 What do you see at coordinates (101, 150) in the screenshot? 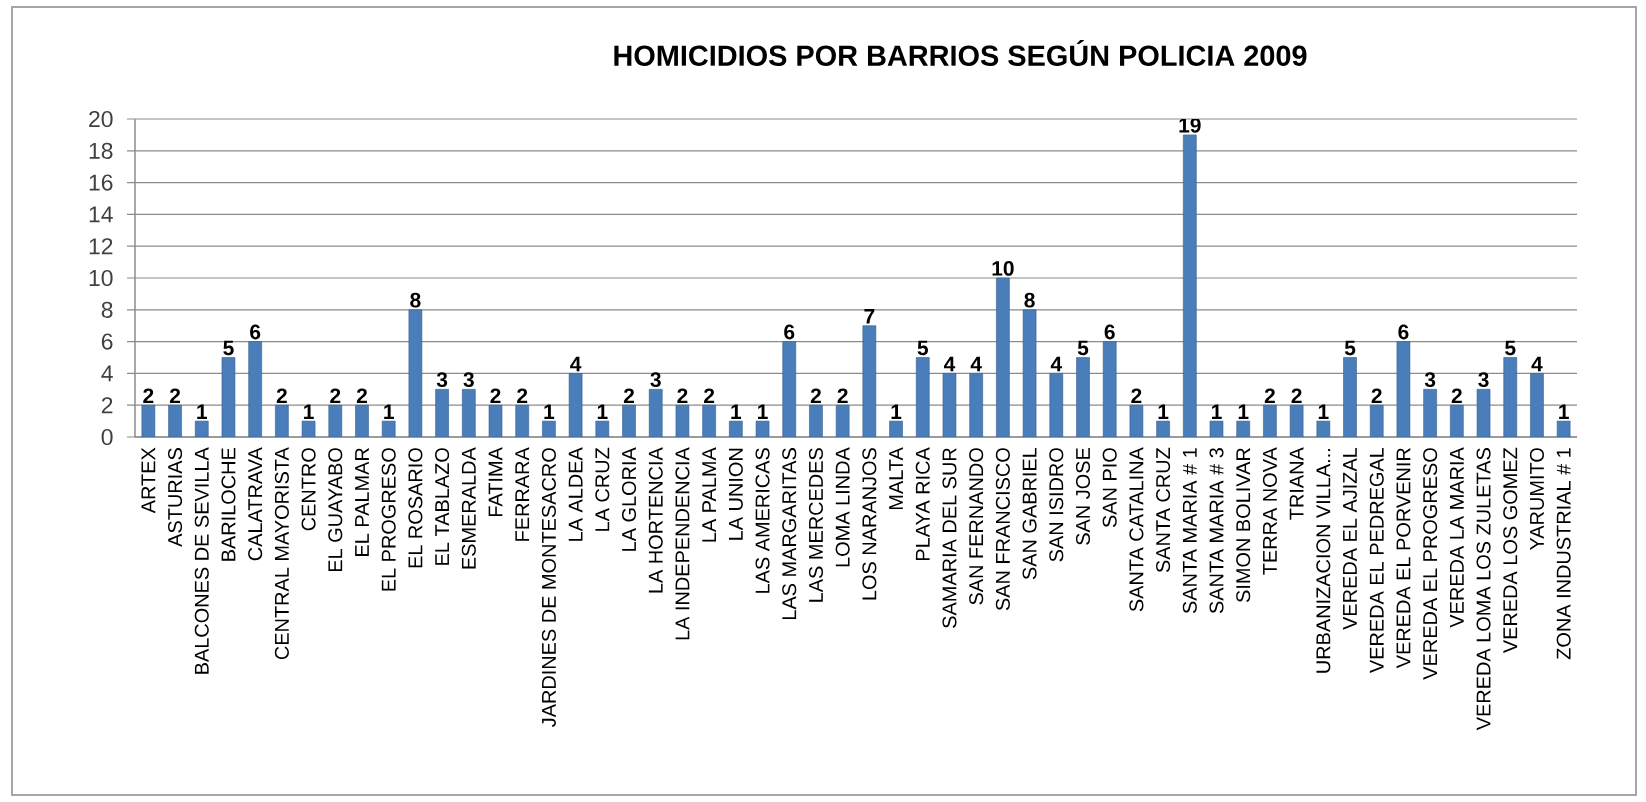
I see `y-tick-label: 18` at bounding box center [101, 150].